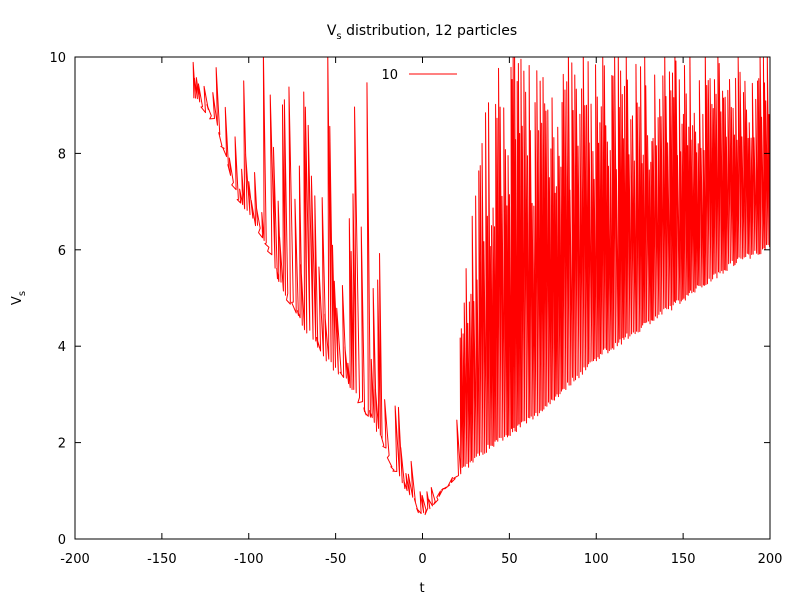  What do you see at coordinates (421, 588) in the screenshot?
I see `x-axis-label: t` at bounding box center [421, 588].